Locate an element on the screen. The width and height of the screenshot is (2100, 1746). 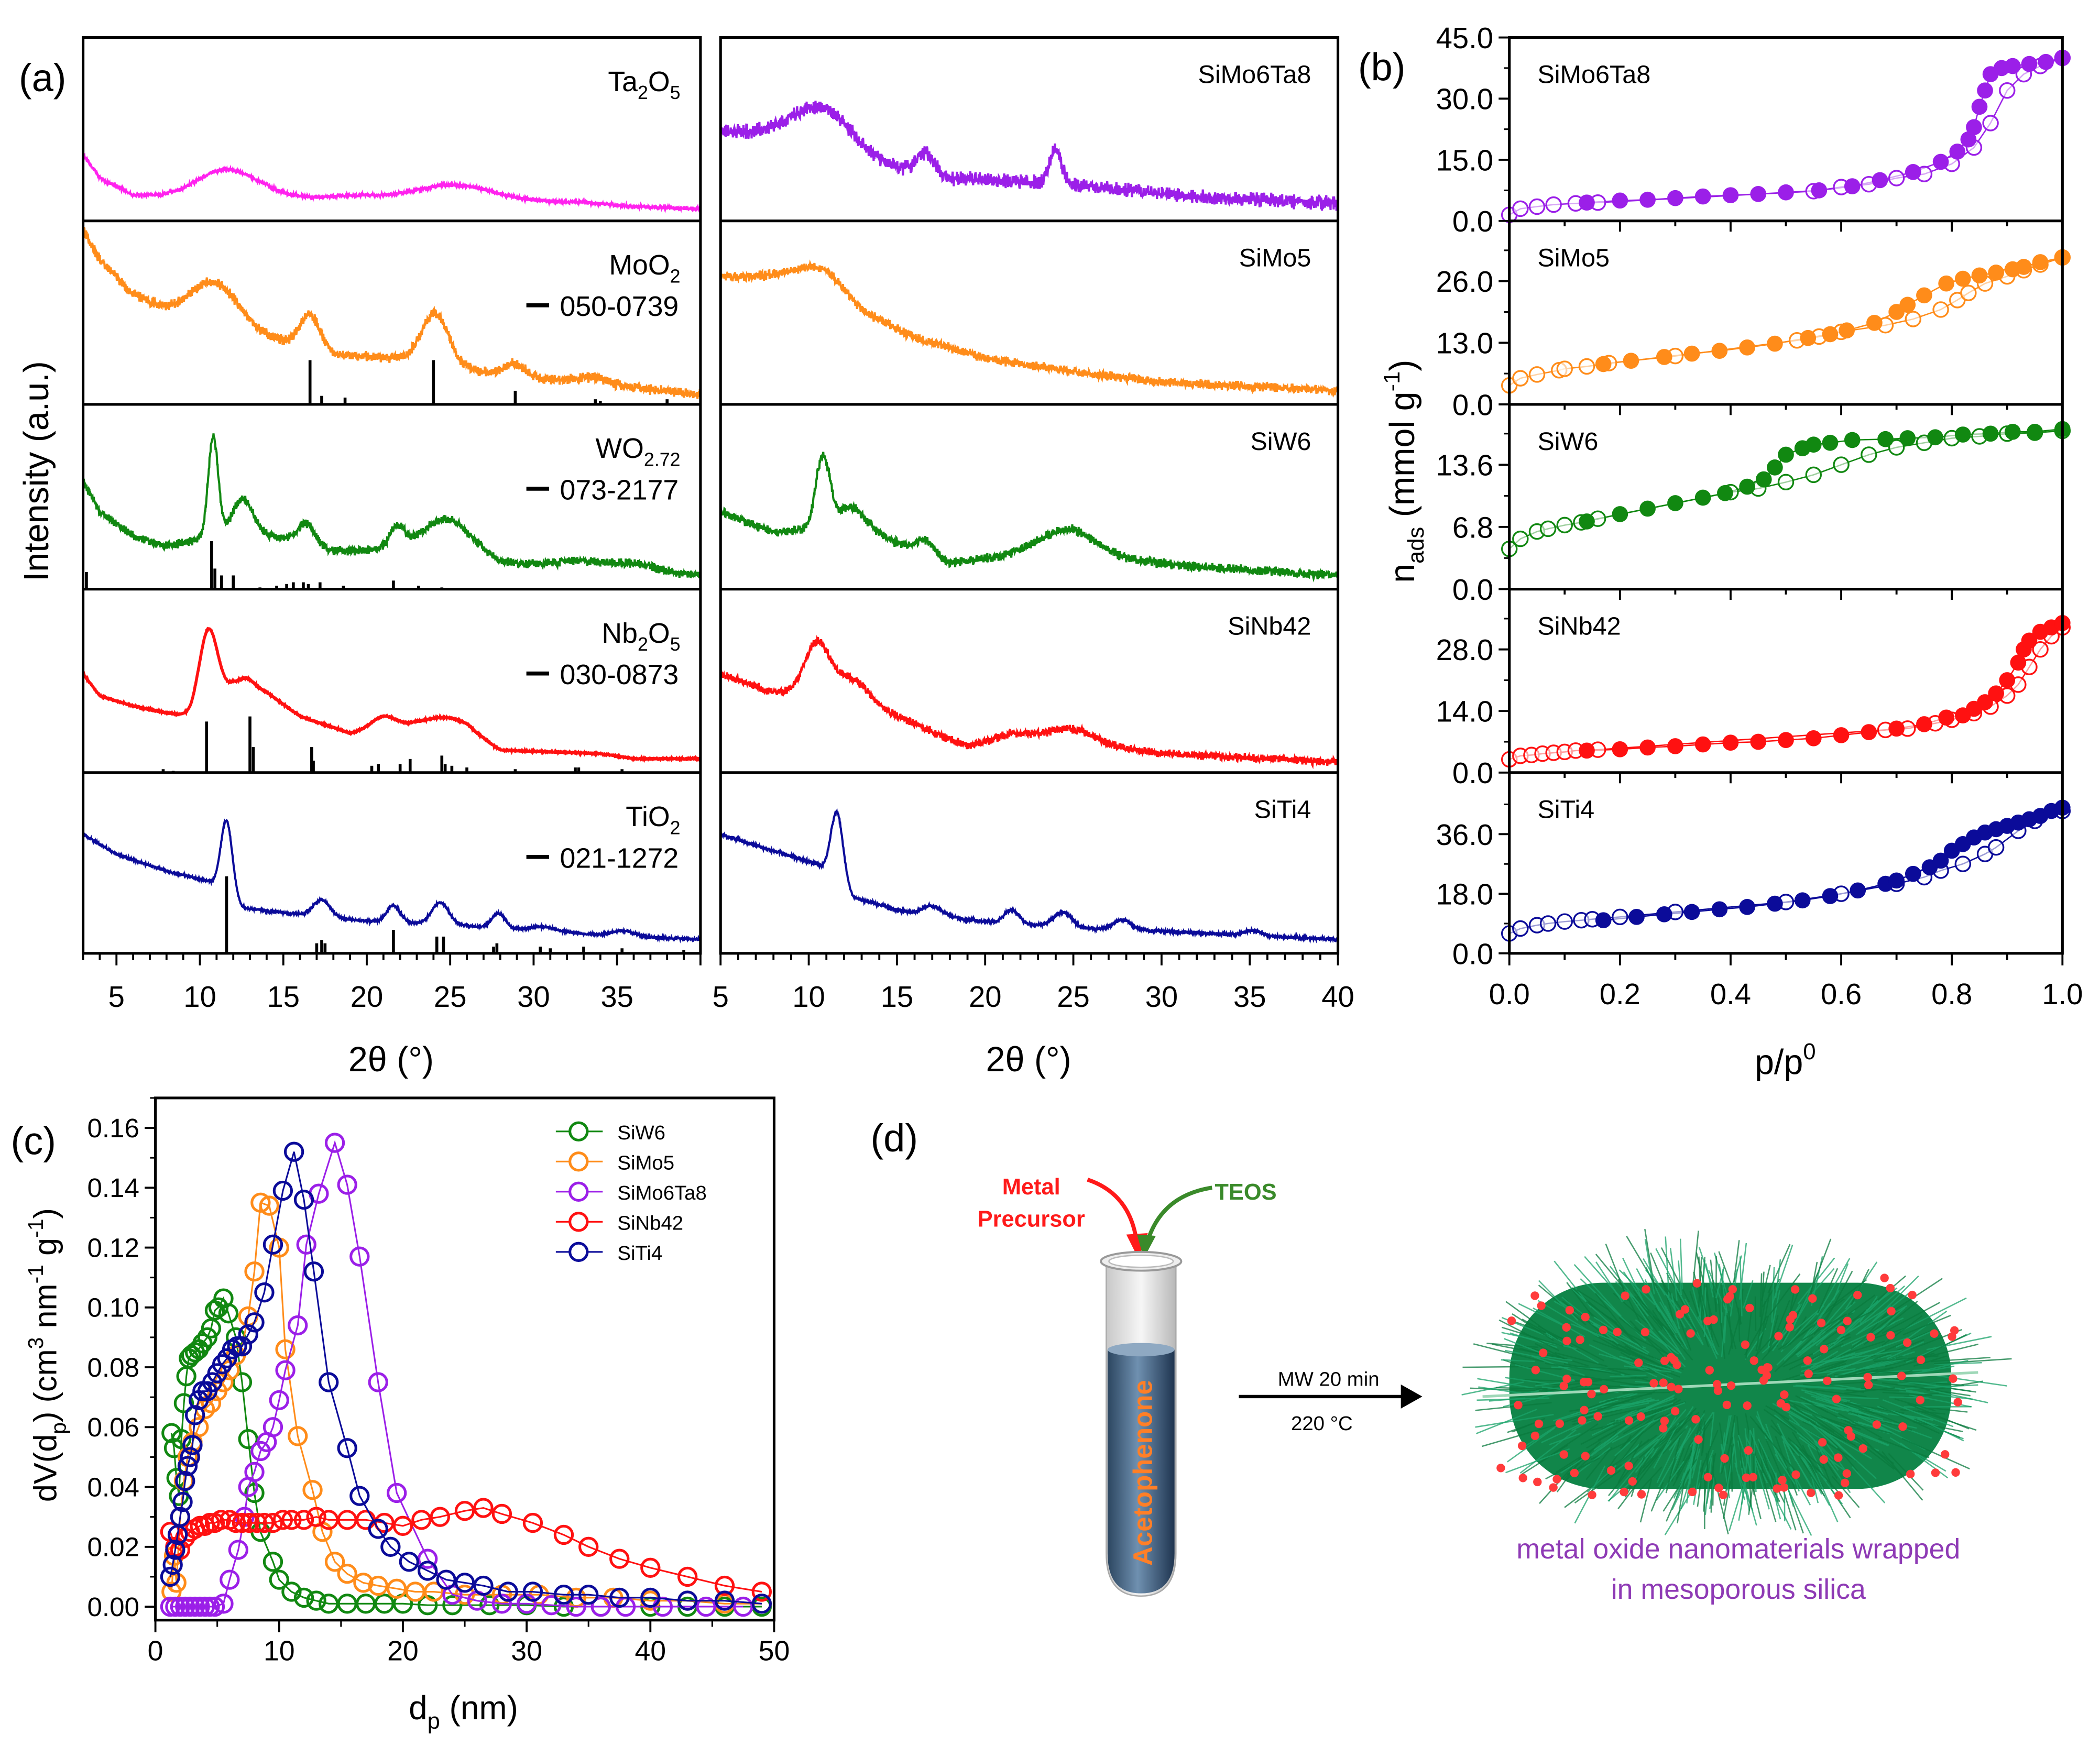
panel-label-d: (d) is located at coordinates (894, 1138).